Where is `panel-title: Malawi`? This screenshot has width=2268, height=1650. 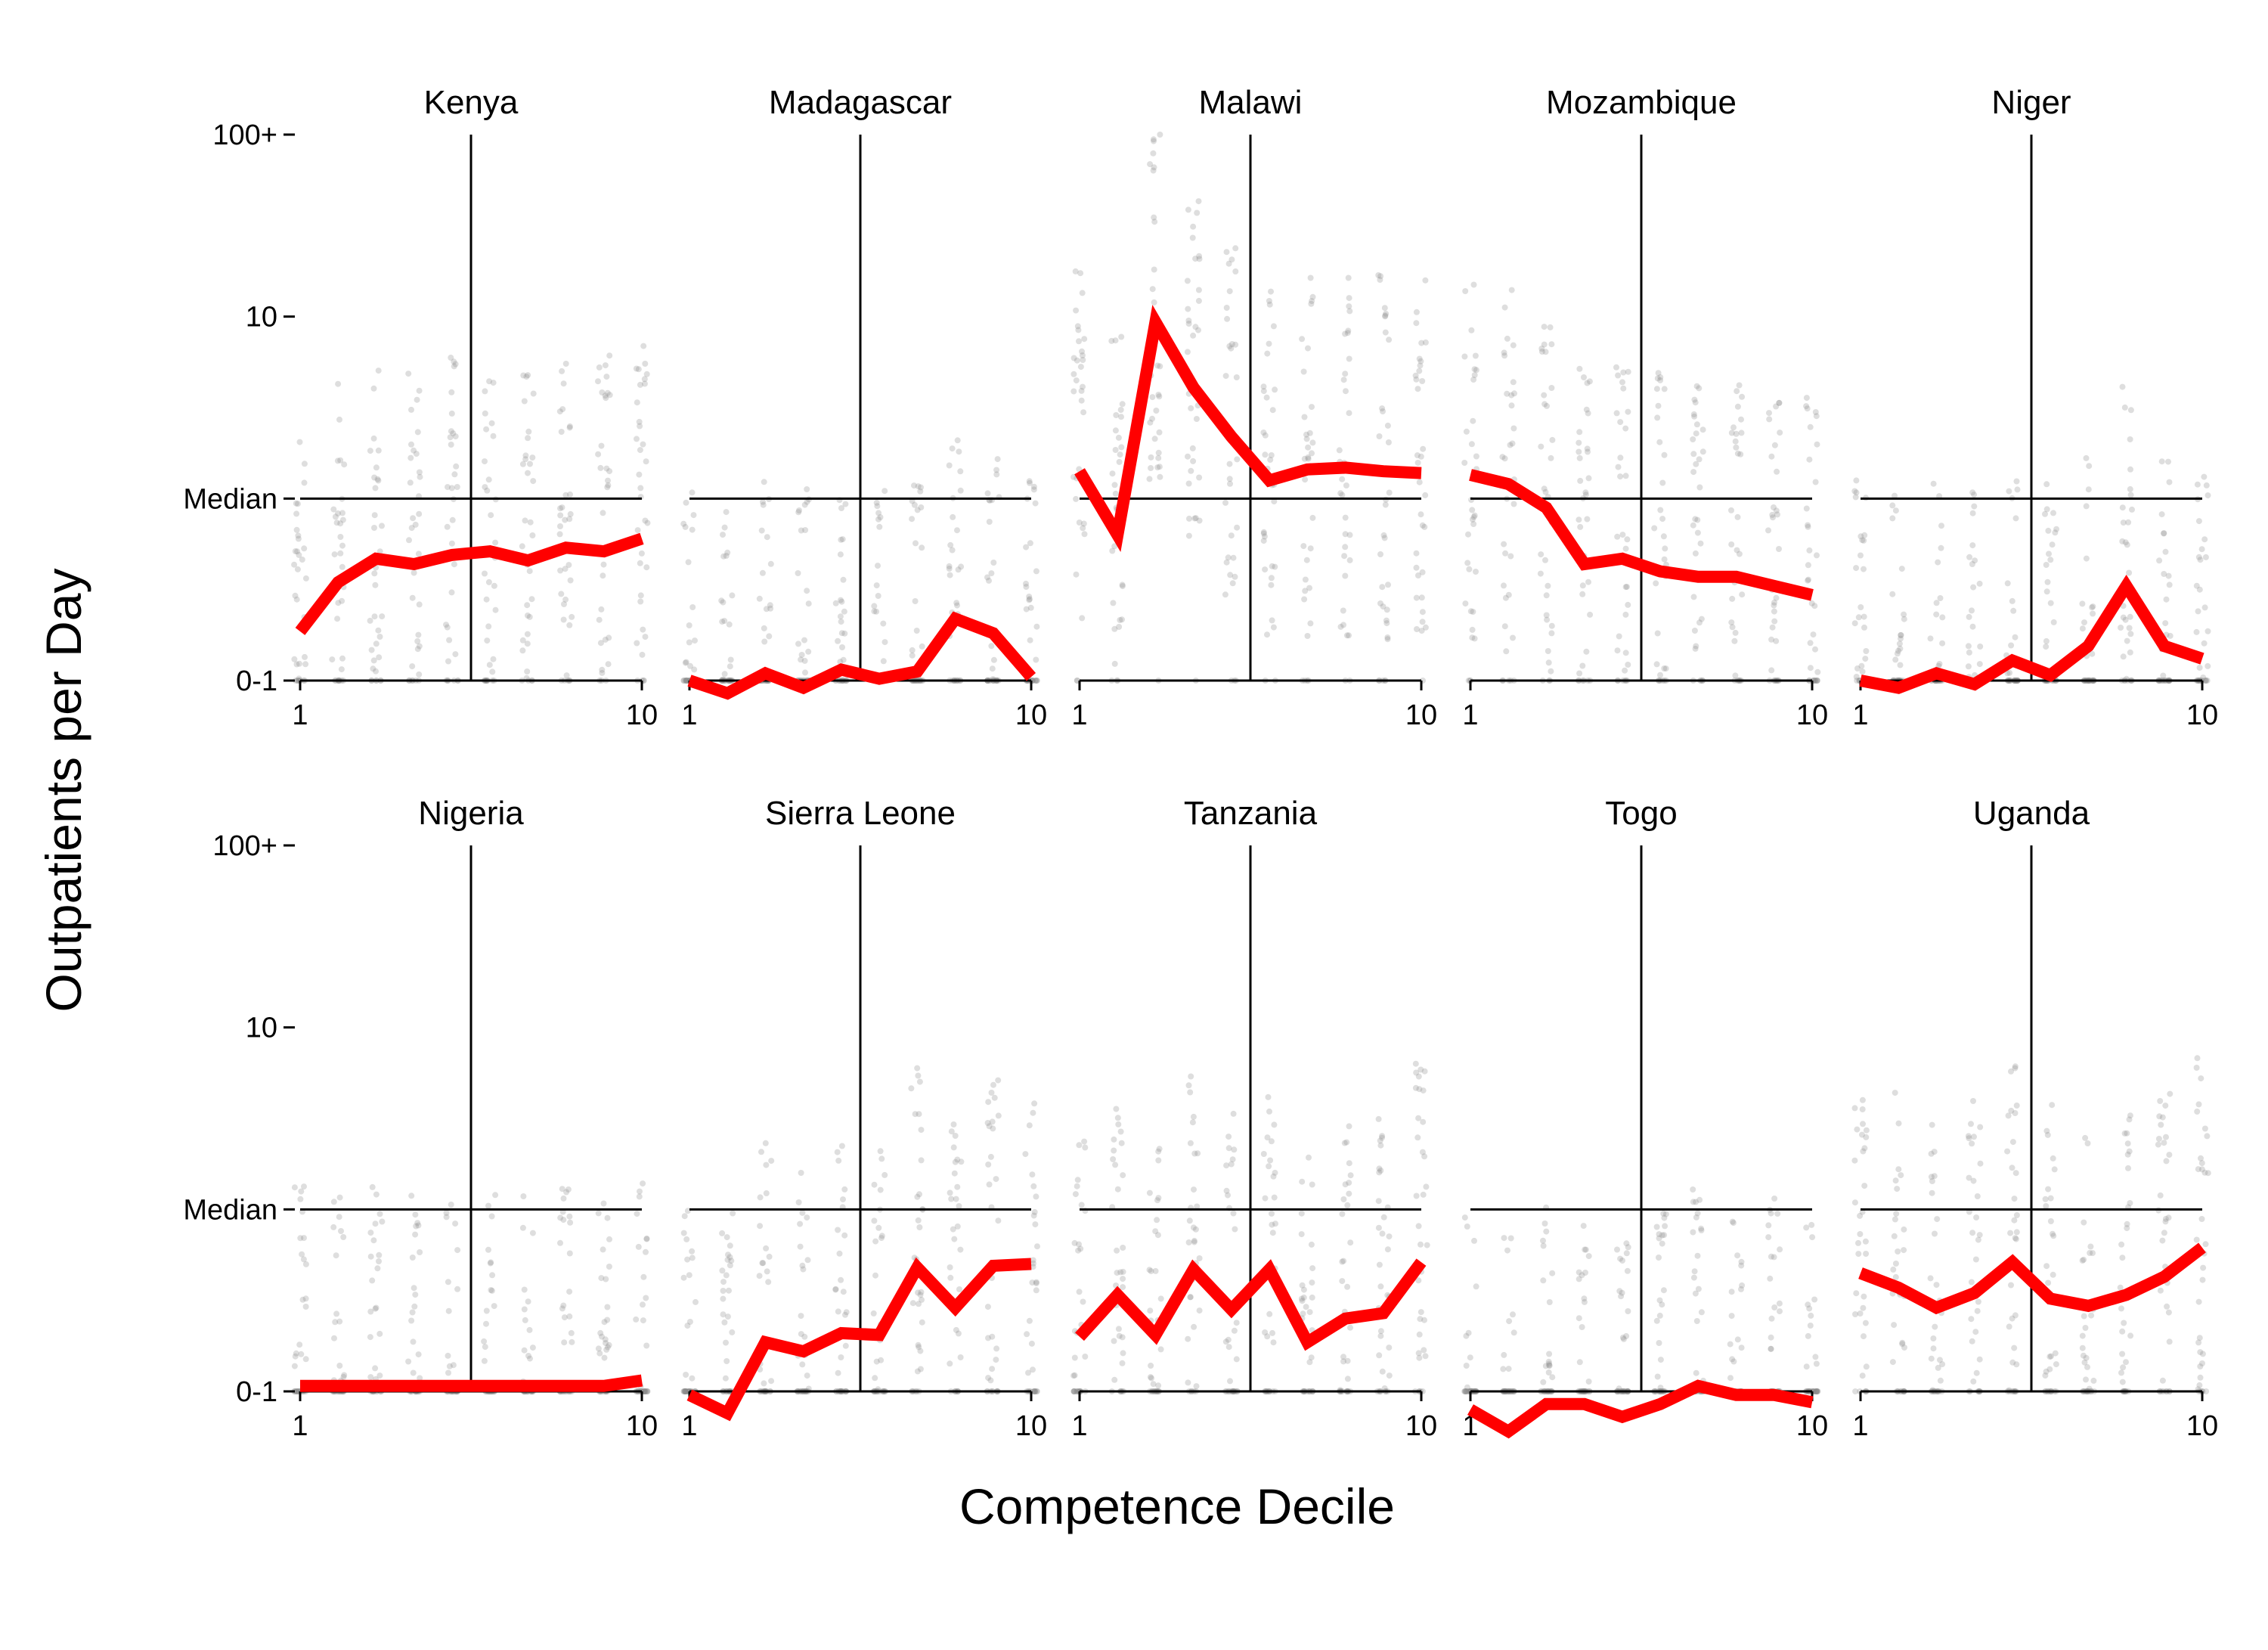 panel-title: Malawi is located at coordinates (1251, 103).